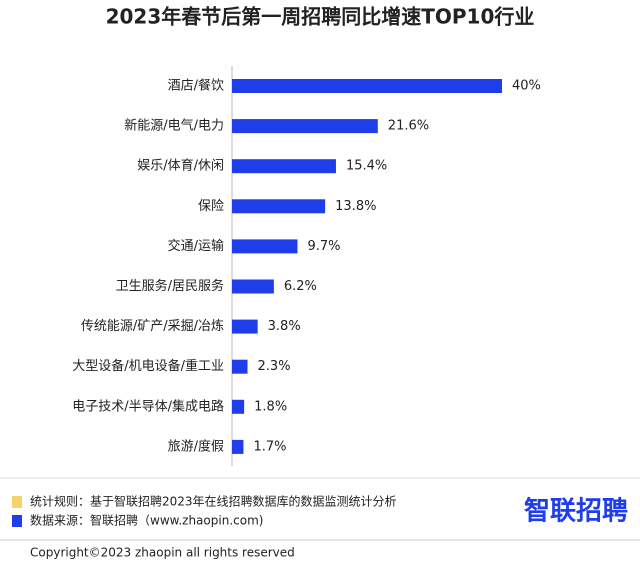  Describe the element at coordinates (366, 166) in the screenshot. I see `value-label: 15.4%` at that location.